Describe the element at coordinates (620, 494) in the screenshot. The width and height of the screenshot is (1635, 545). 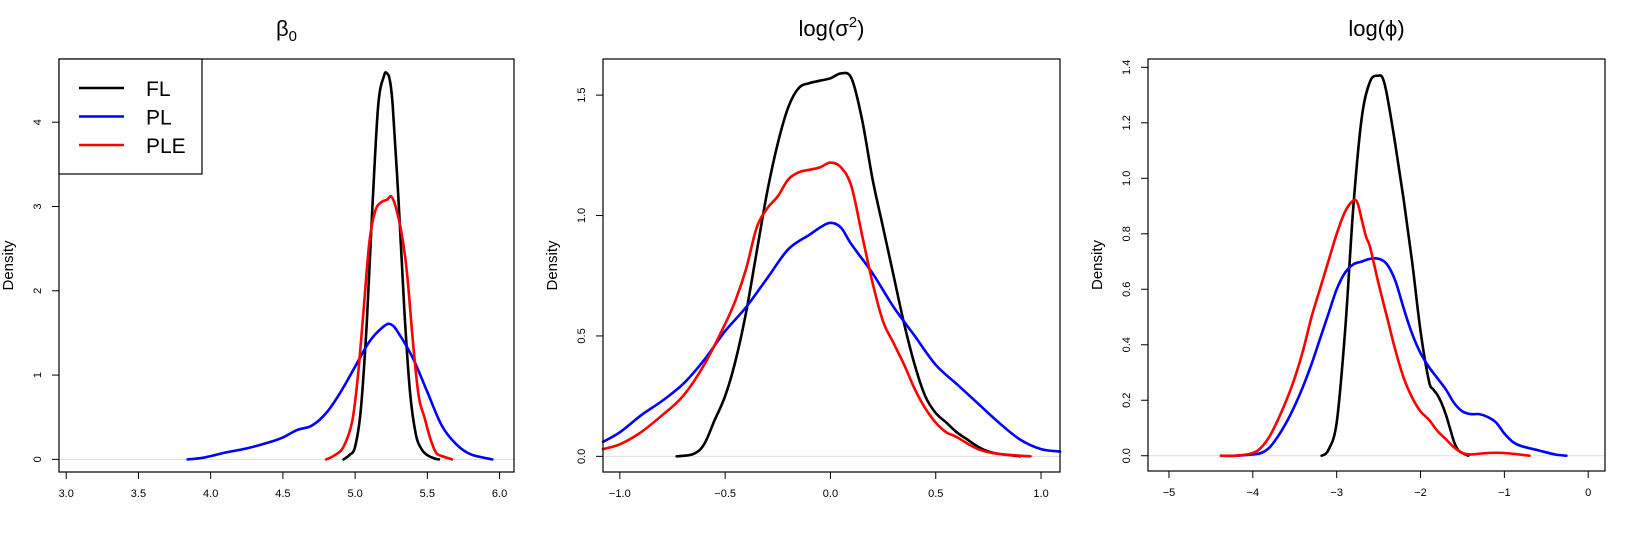
I see `x-tick-label: −1.0` at that location.